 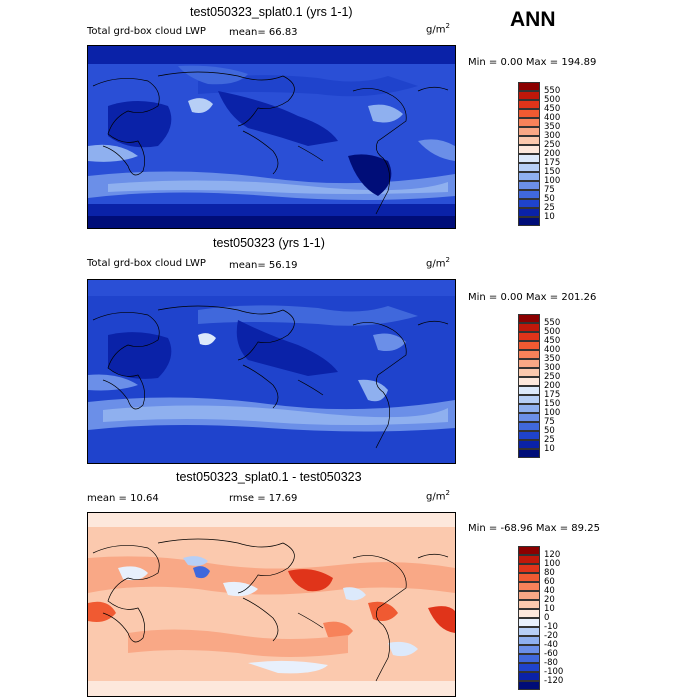 I want to click on colorbar-level-label: -100, so click(x=554, y=671).